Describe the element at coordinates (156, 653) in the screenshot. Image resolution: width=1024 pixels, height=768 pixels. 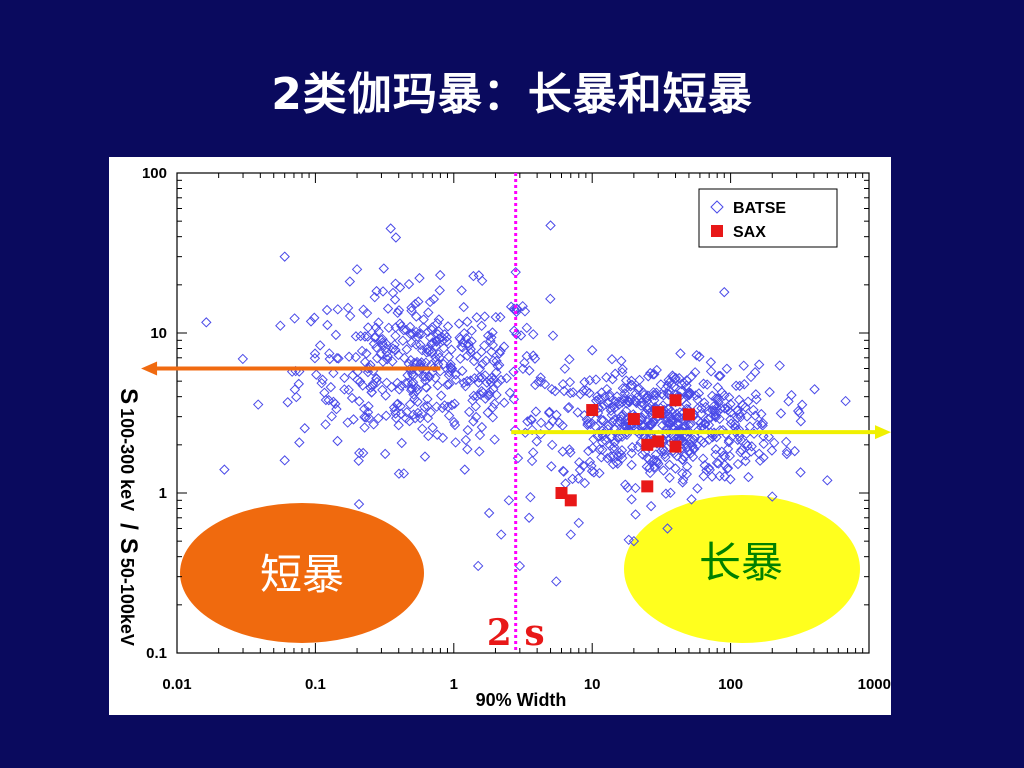
I see `y-tick-label: 0.1` at that location.